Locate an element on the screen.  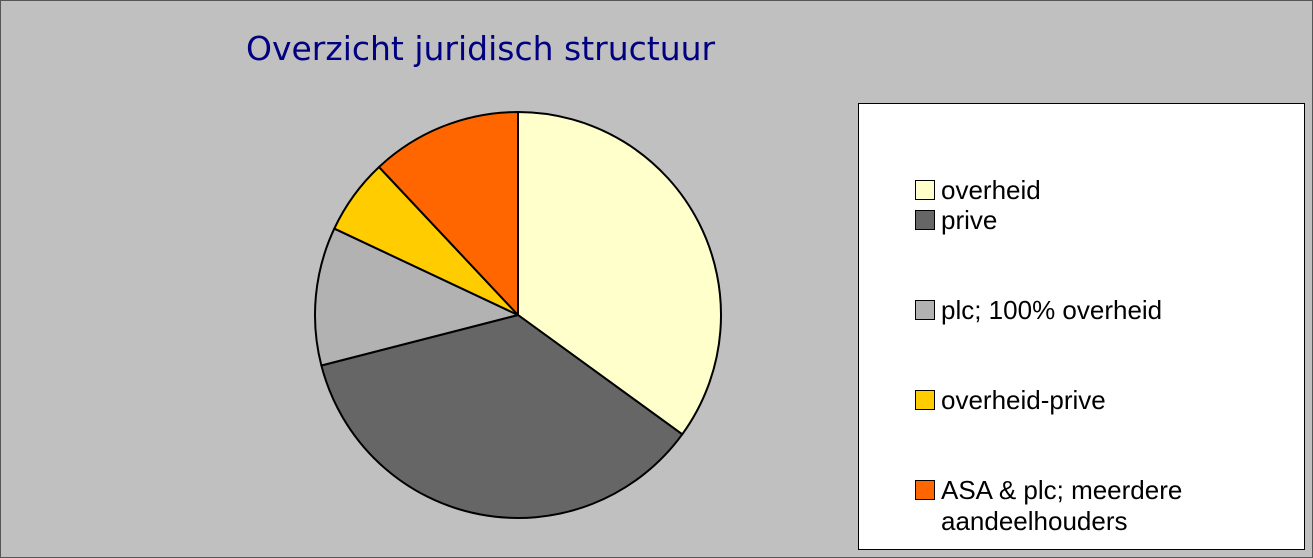
legend-entry: overheid-prive is located at coordinates (1095, 400).